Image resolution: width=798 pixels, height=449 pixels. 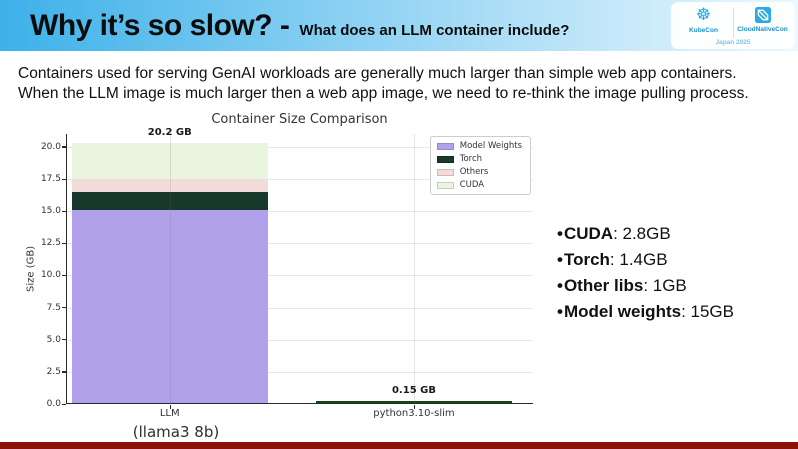 What do you see at coordinates (50, 243) in the screenshot?
I see `ytick-label: 12.5` at bounding box center [50, 243].